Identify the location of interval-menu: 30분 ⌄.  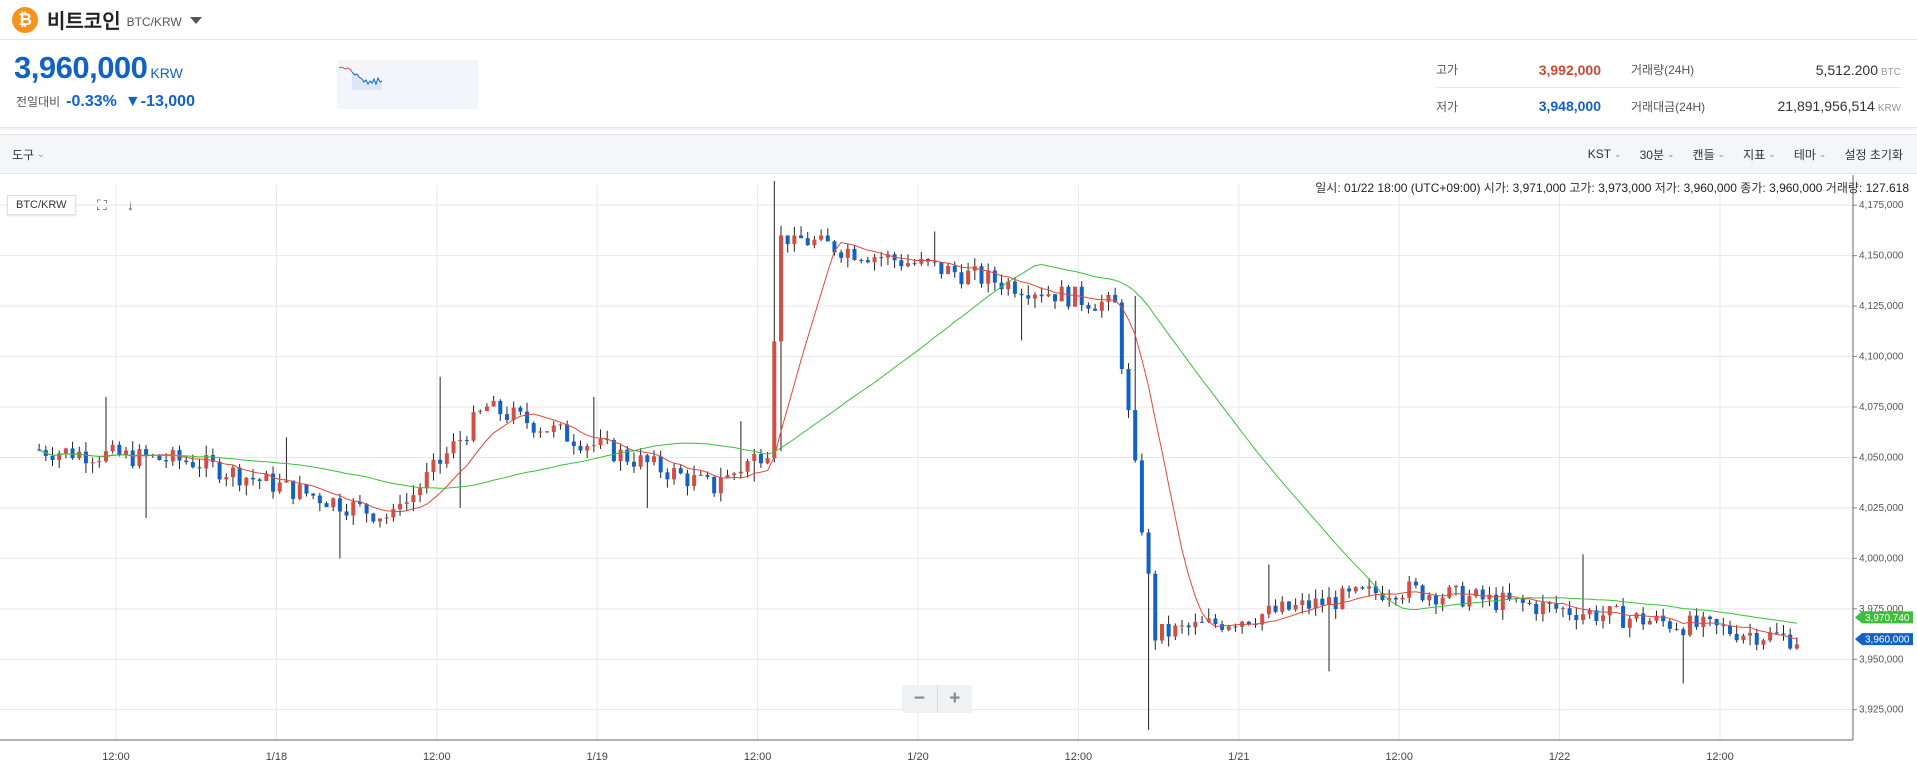
(1657, 154).